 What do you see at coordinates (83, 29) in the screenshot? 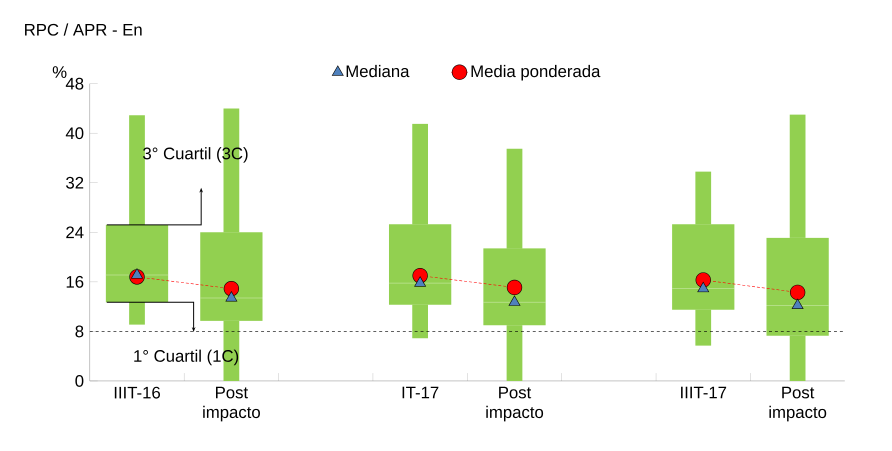
I see `chart-subtitle: RPC / APR - En` at bounding box center [83, 29].